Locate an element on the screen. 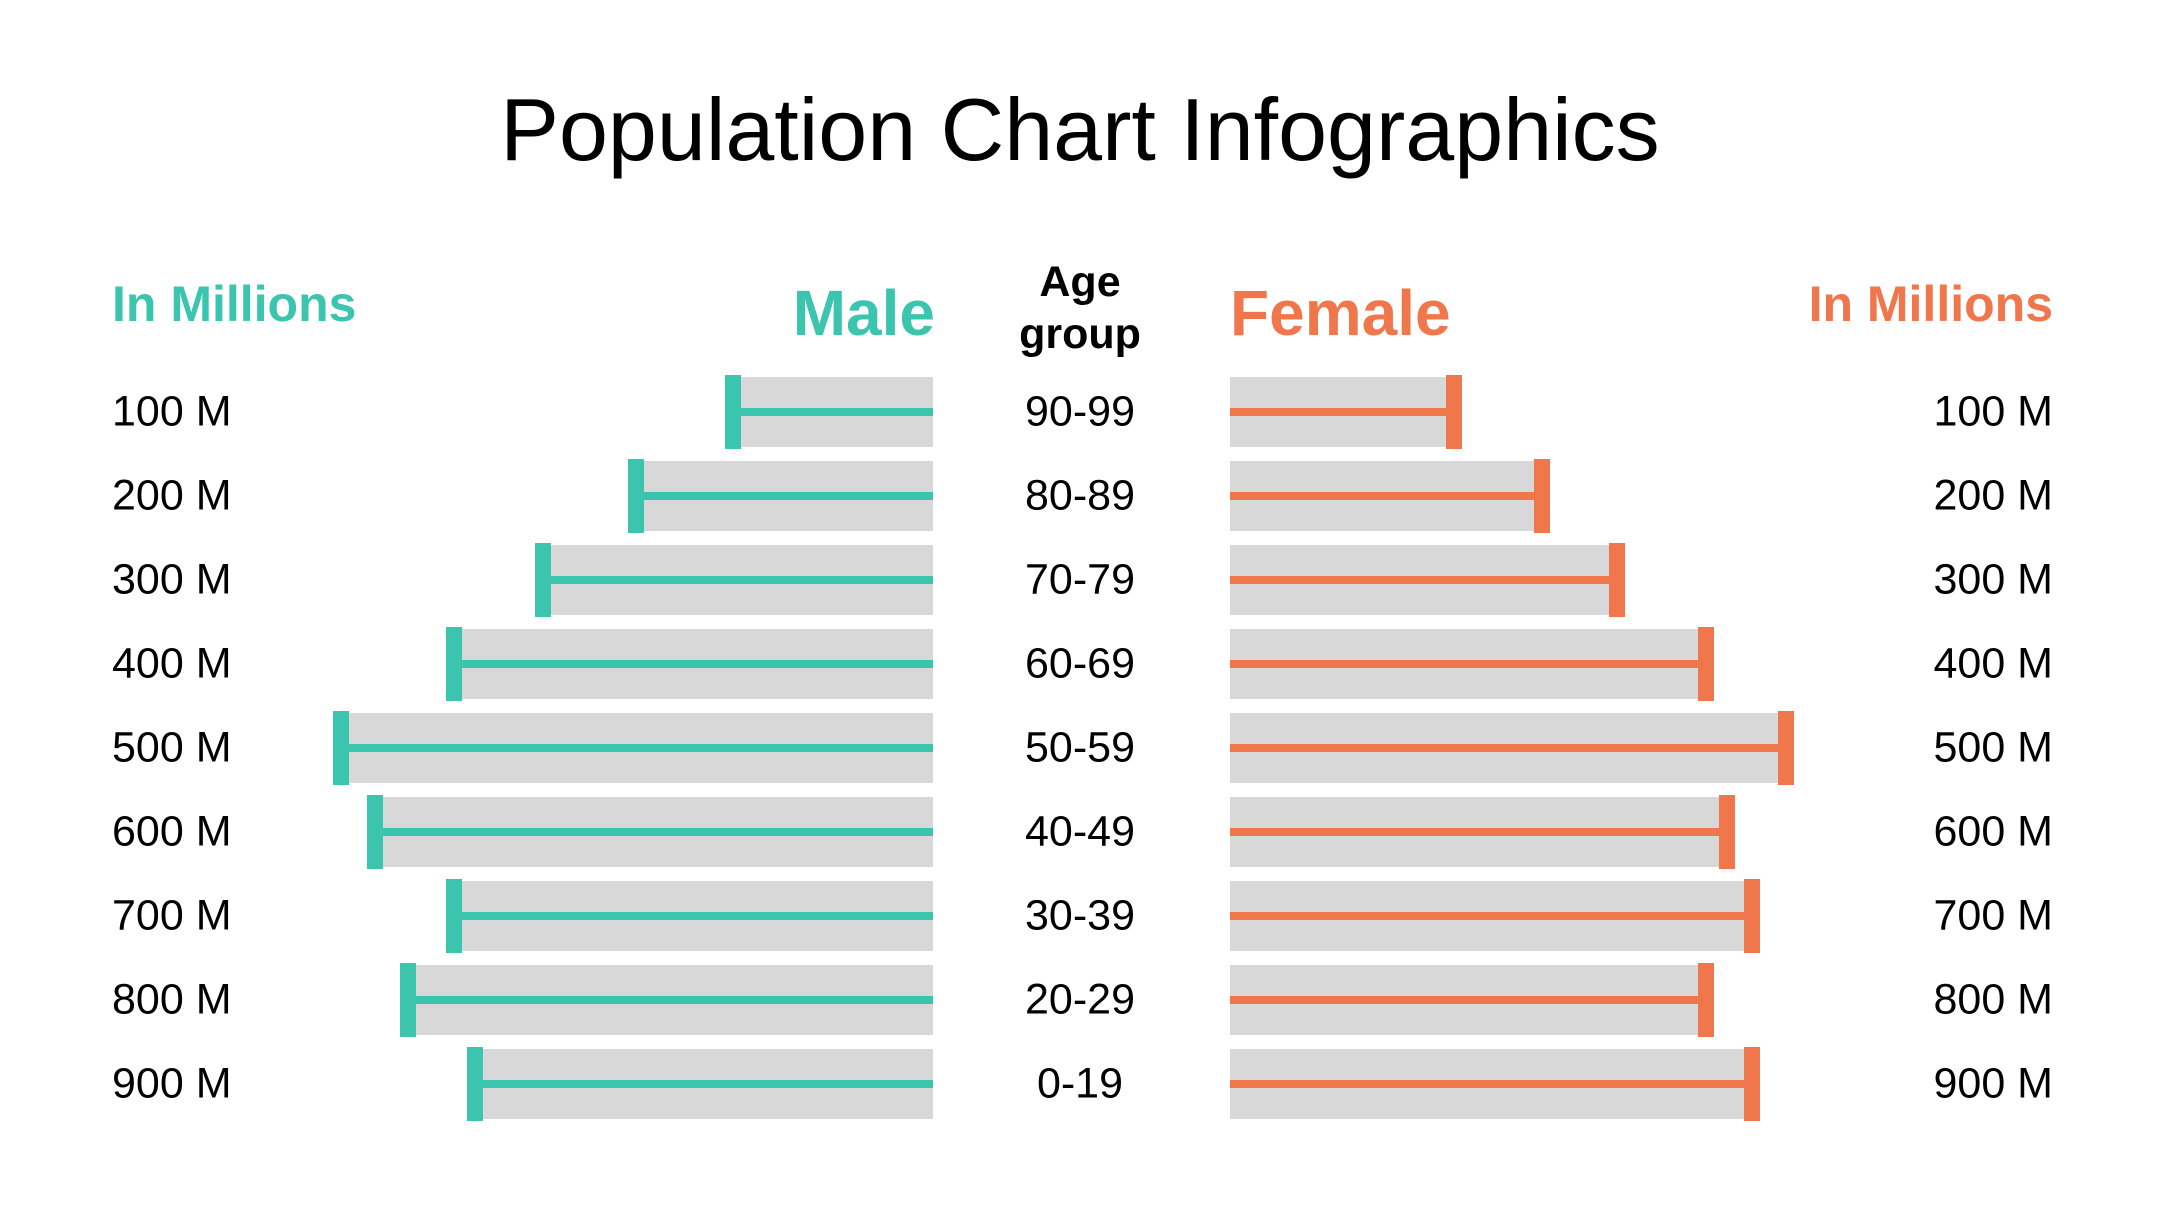 This screenshot has height=1215, width=2160. male-value-label: 100 M is located at coordinates (172, 411).